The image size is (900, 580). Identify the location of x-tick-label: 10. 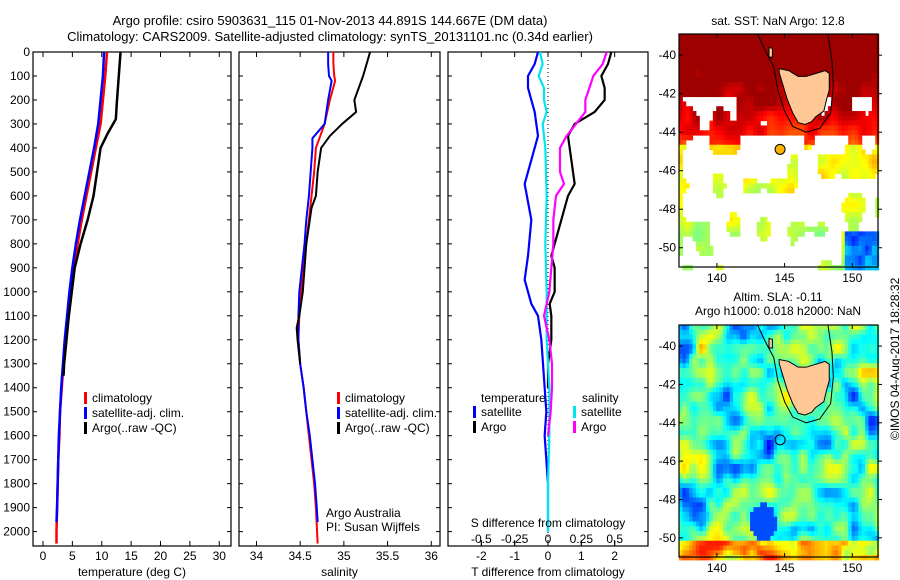
(102, 556).